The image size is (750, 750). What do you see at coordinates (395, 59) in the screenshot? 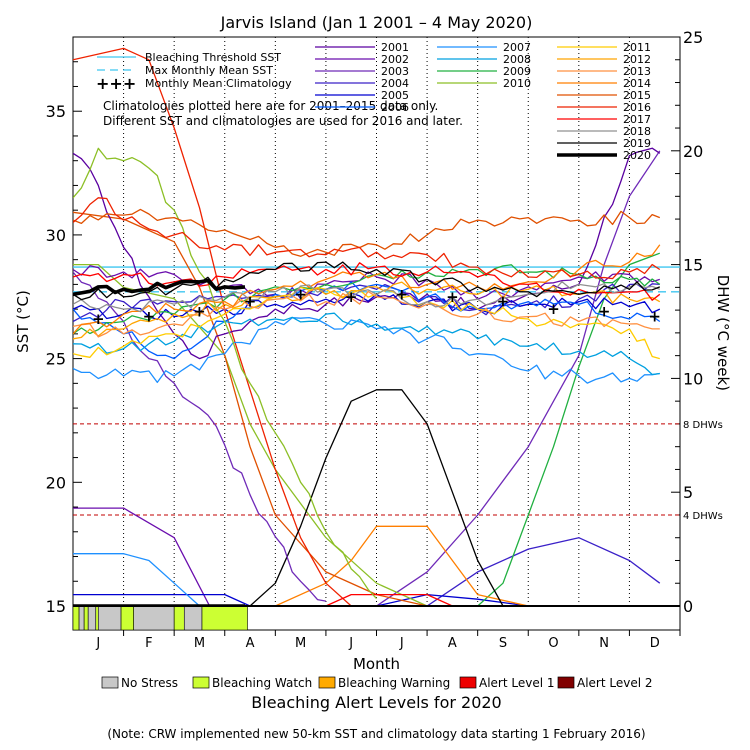
I see `legend-year-label: 2002` at bounding box center [395, 59].